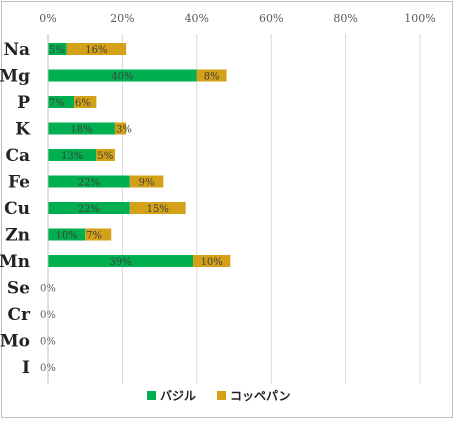 The width and height of the screenshot is (456, 421). What do you see at coordinates (15, 342) in the screenshot?
I see `y-category-label: Mo` at bounding box center [15, 342].